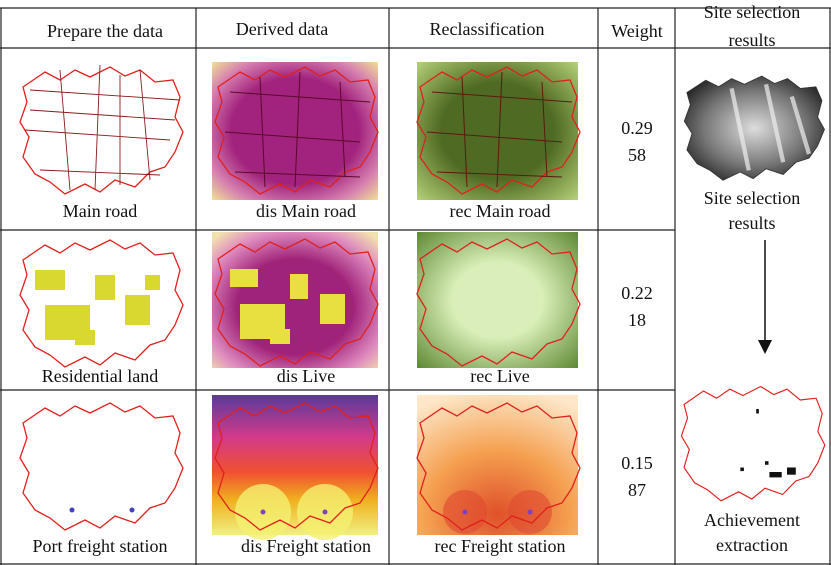  Describe the element at coordinates (753, 443) in the screenshot. I see `map-achievement` at that location.